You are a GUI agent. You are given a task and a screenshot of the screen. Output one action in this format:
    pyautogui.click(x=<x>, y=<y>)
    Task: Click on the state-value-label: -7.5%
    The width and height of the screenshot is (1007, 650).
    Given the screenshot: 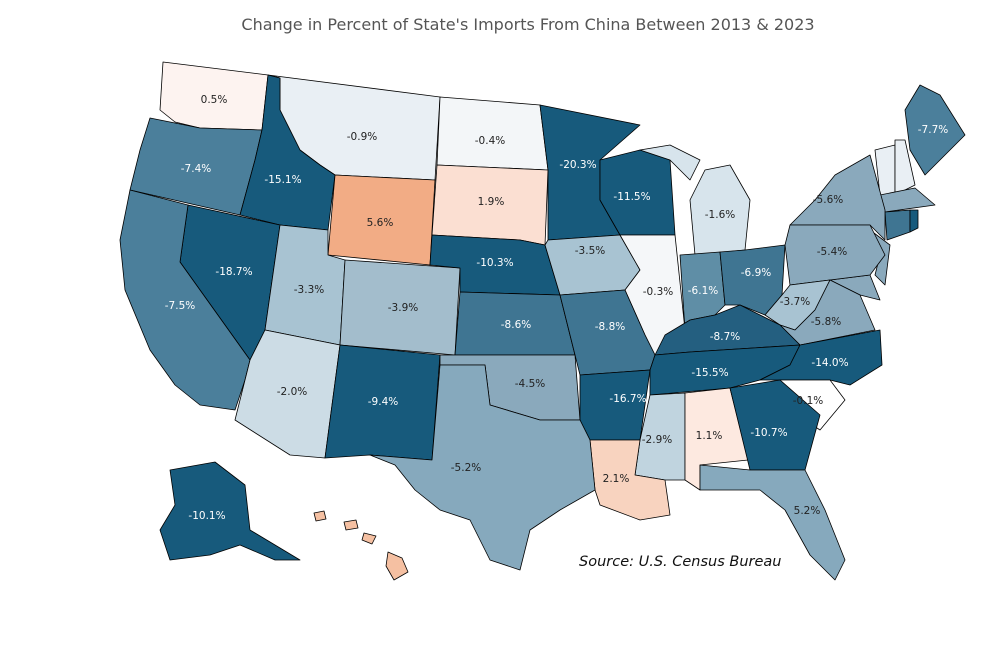 What is the action you would take?
    pyautogui.click(x=180, y=306)
    